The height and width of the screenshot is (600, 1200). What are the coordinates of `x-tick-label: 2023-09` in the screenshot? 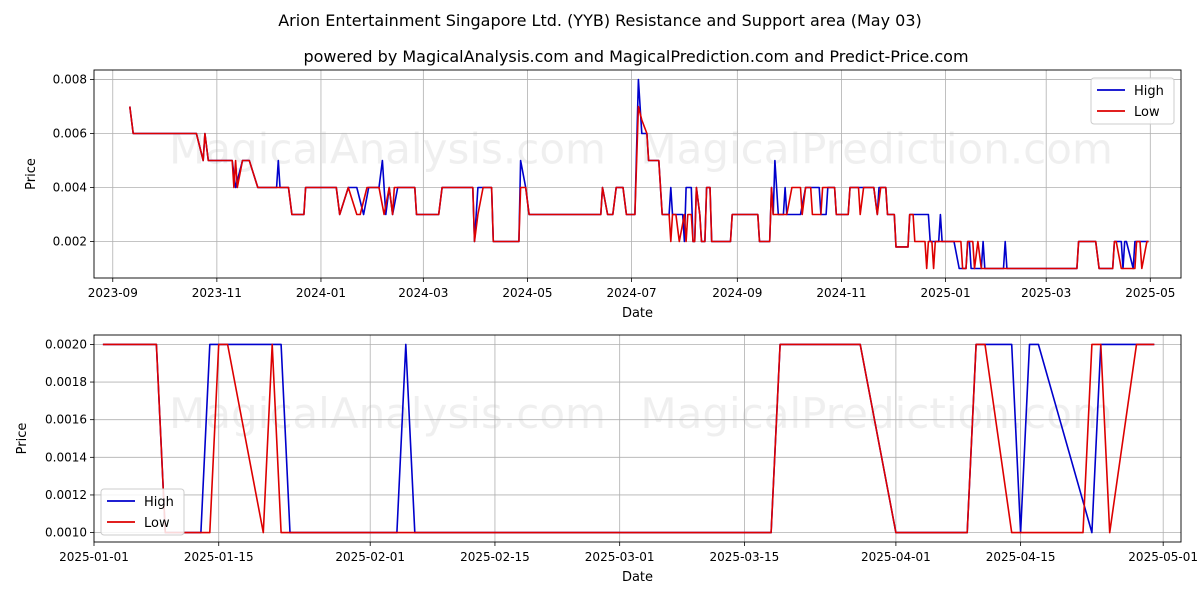 It's located at (113, 293).